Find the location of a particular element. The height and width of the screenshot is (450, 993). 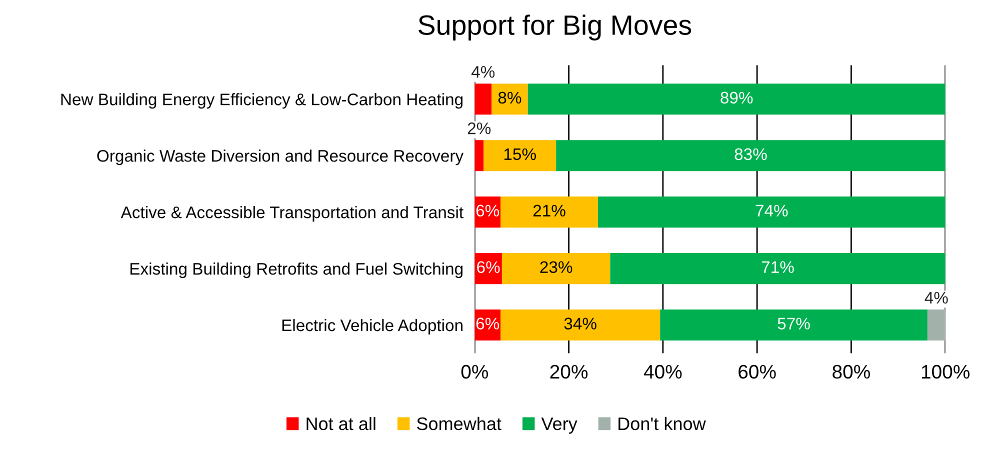

data-label: 34% is located at coordinates (580, 324).